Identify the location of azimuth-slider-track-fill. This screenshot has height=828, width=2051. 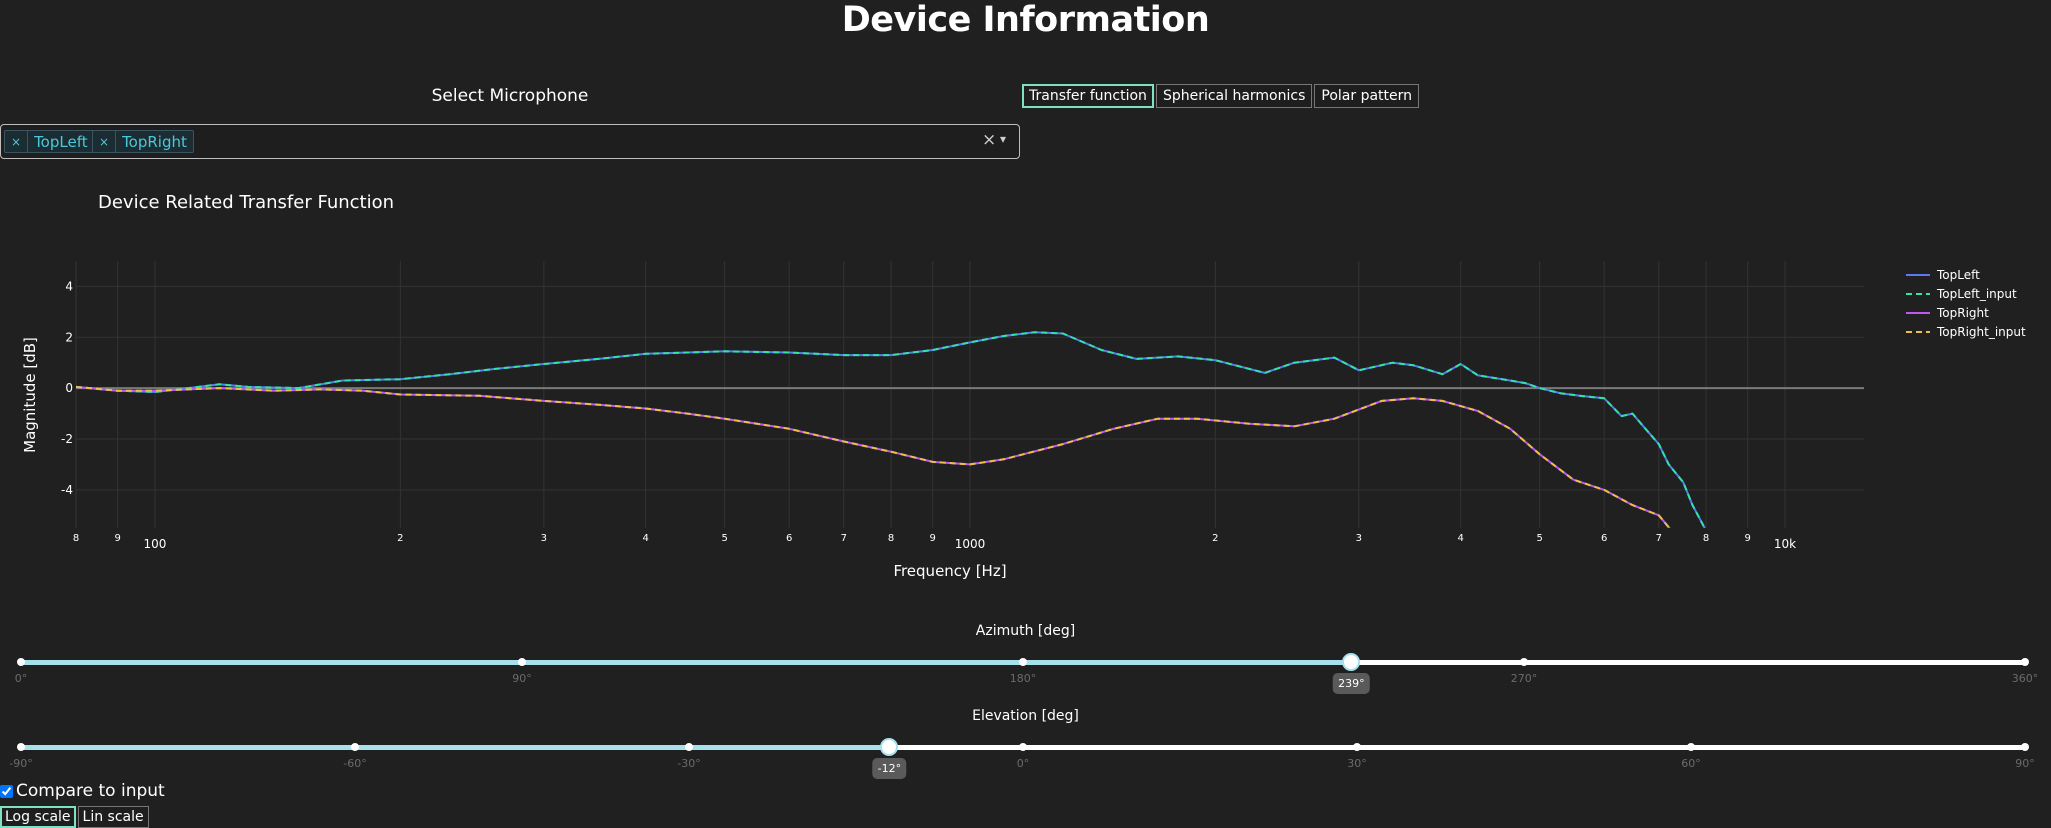
(686, 662).